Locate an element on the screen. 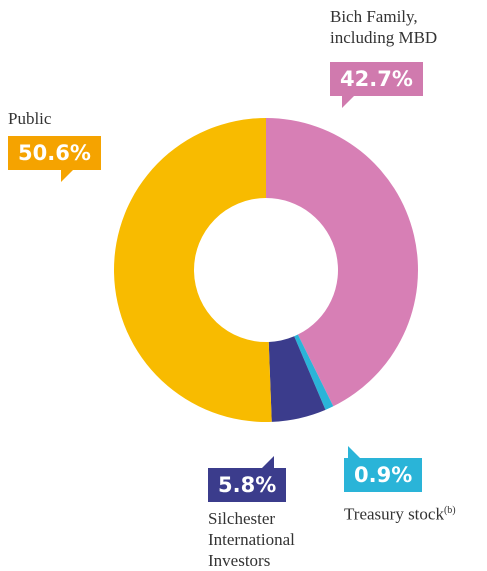 This screenshot has height=571, width=487. value-label: 42.7% is located at coordinates (376, 79).